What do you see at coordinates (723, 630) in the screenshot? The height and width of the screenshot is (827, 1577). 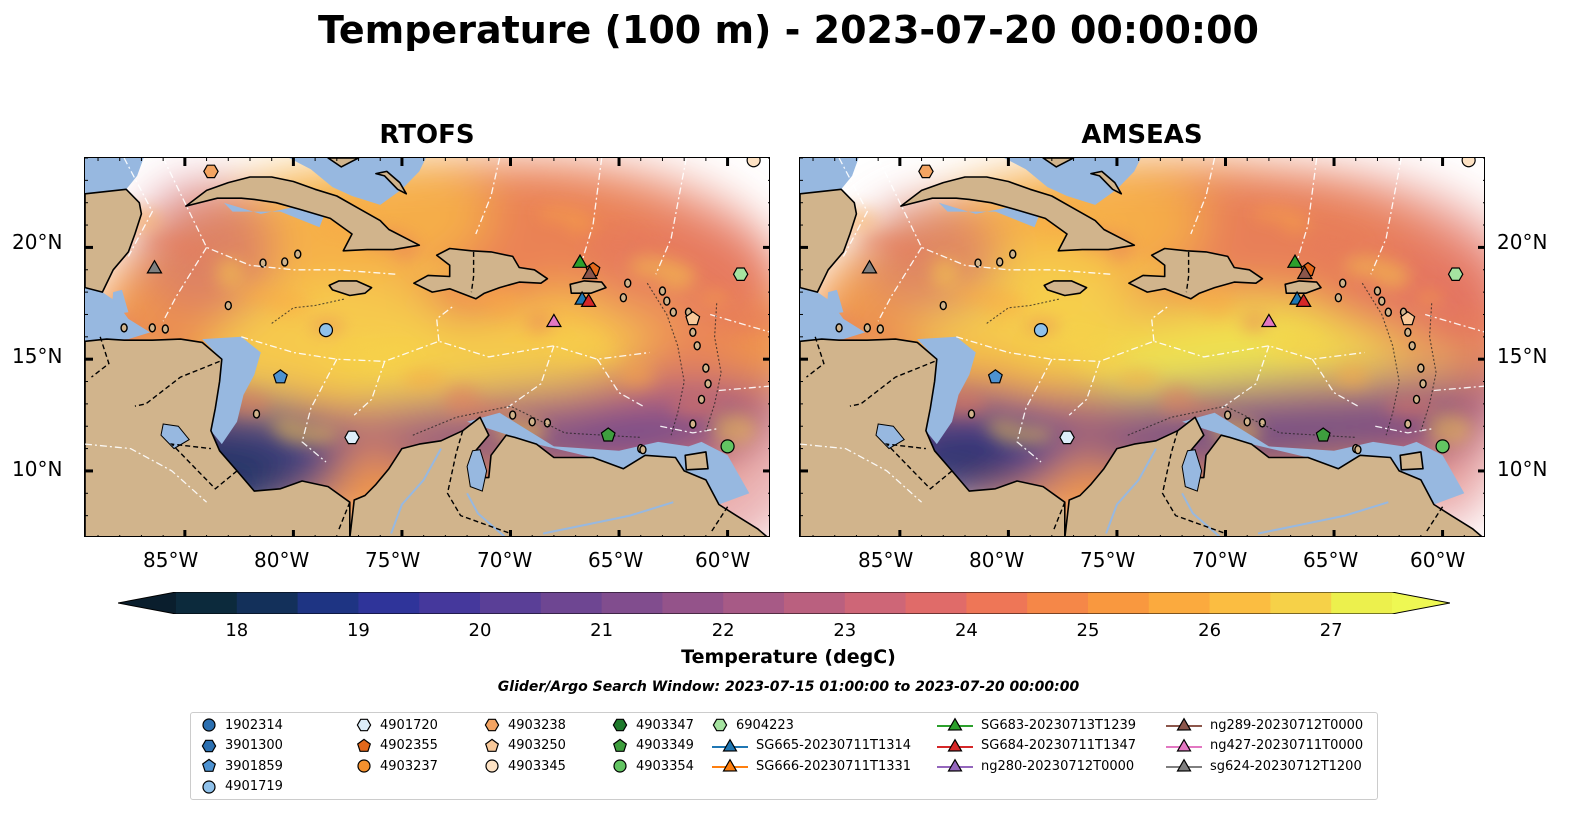 I see `colorbar-tick-label: 22` at bounding box center [723, 630].